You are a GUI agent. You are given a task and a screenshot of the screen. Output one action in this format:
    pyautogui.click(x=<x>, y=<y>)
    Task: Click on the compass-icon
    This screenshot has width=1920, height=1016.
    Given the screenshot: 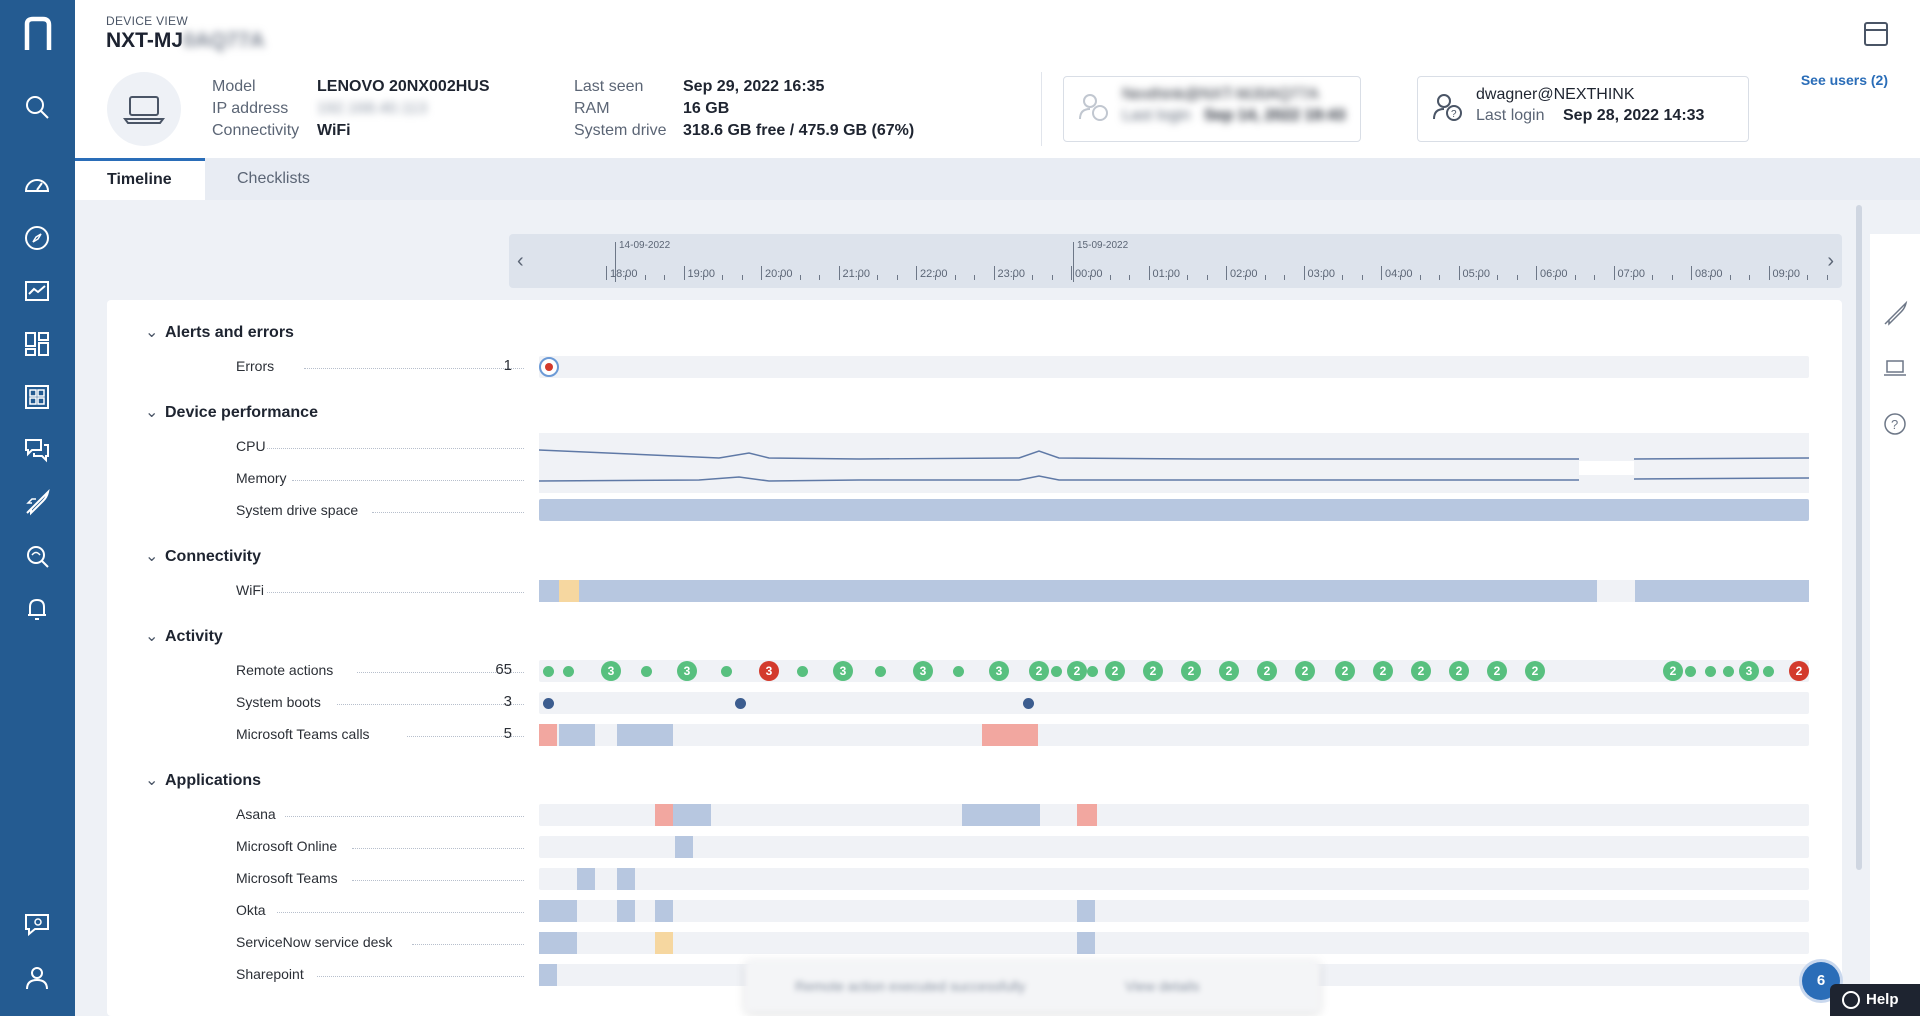 What is the action you would take?
    pyautogui.click(x=37, y=238)
    